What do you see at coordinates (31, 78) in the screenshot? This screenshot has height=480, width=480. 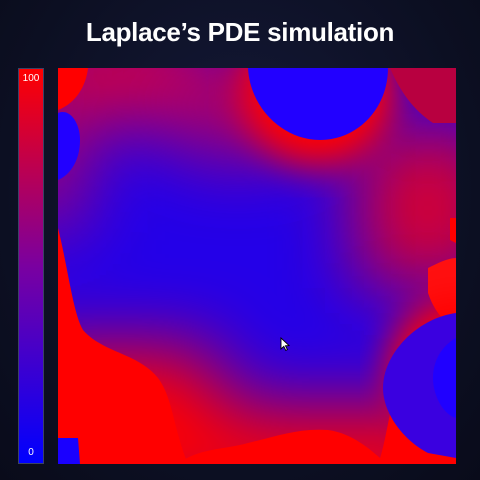 I see `colorbar-max-label: 100` at bounding box center [31, 78].